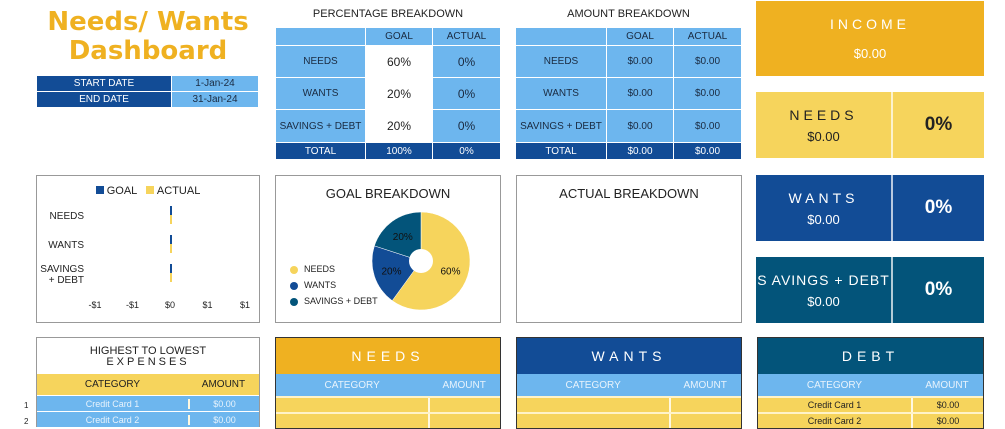  Describe the element at coordinates (466, 36) in the screenshot. I see `header-actual: ACTUAL` at that location.